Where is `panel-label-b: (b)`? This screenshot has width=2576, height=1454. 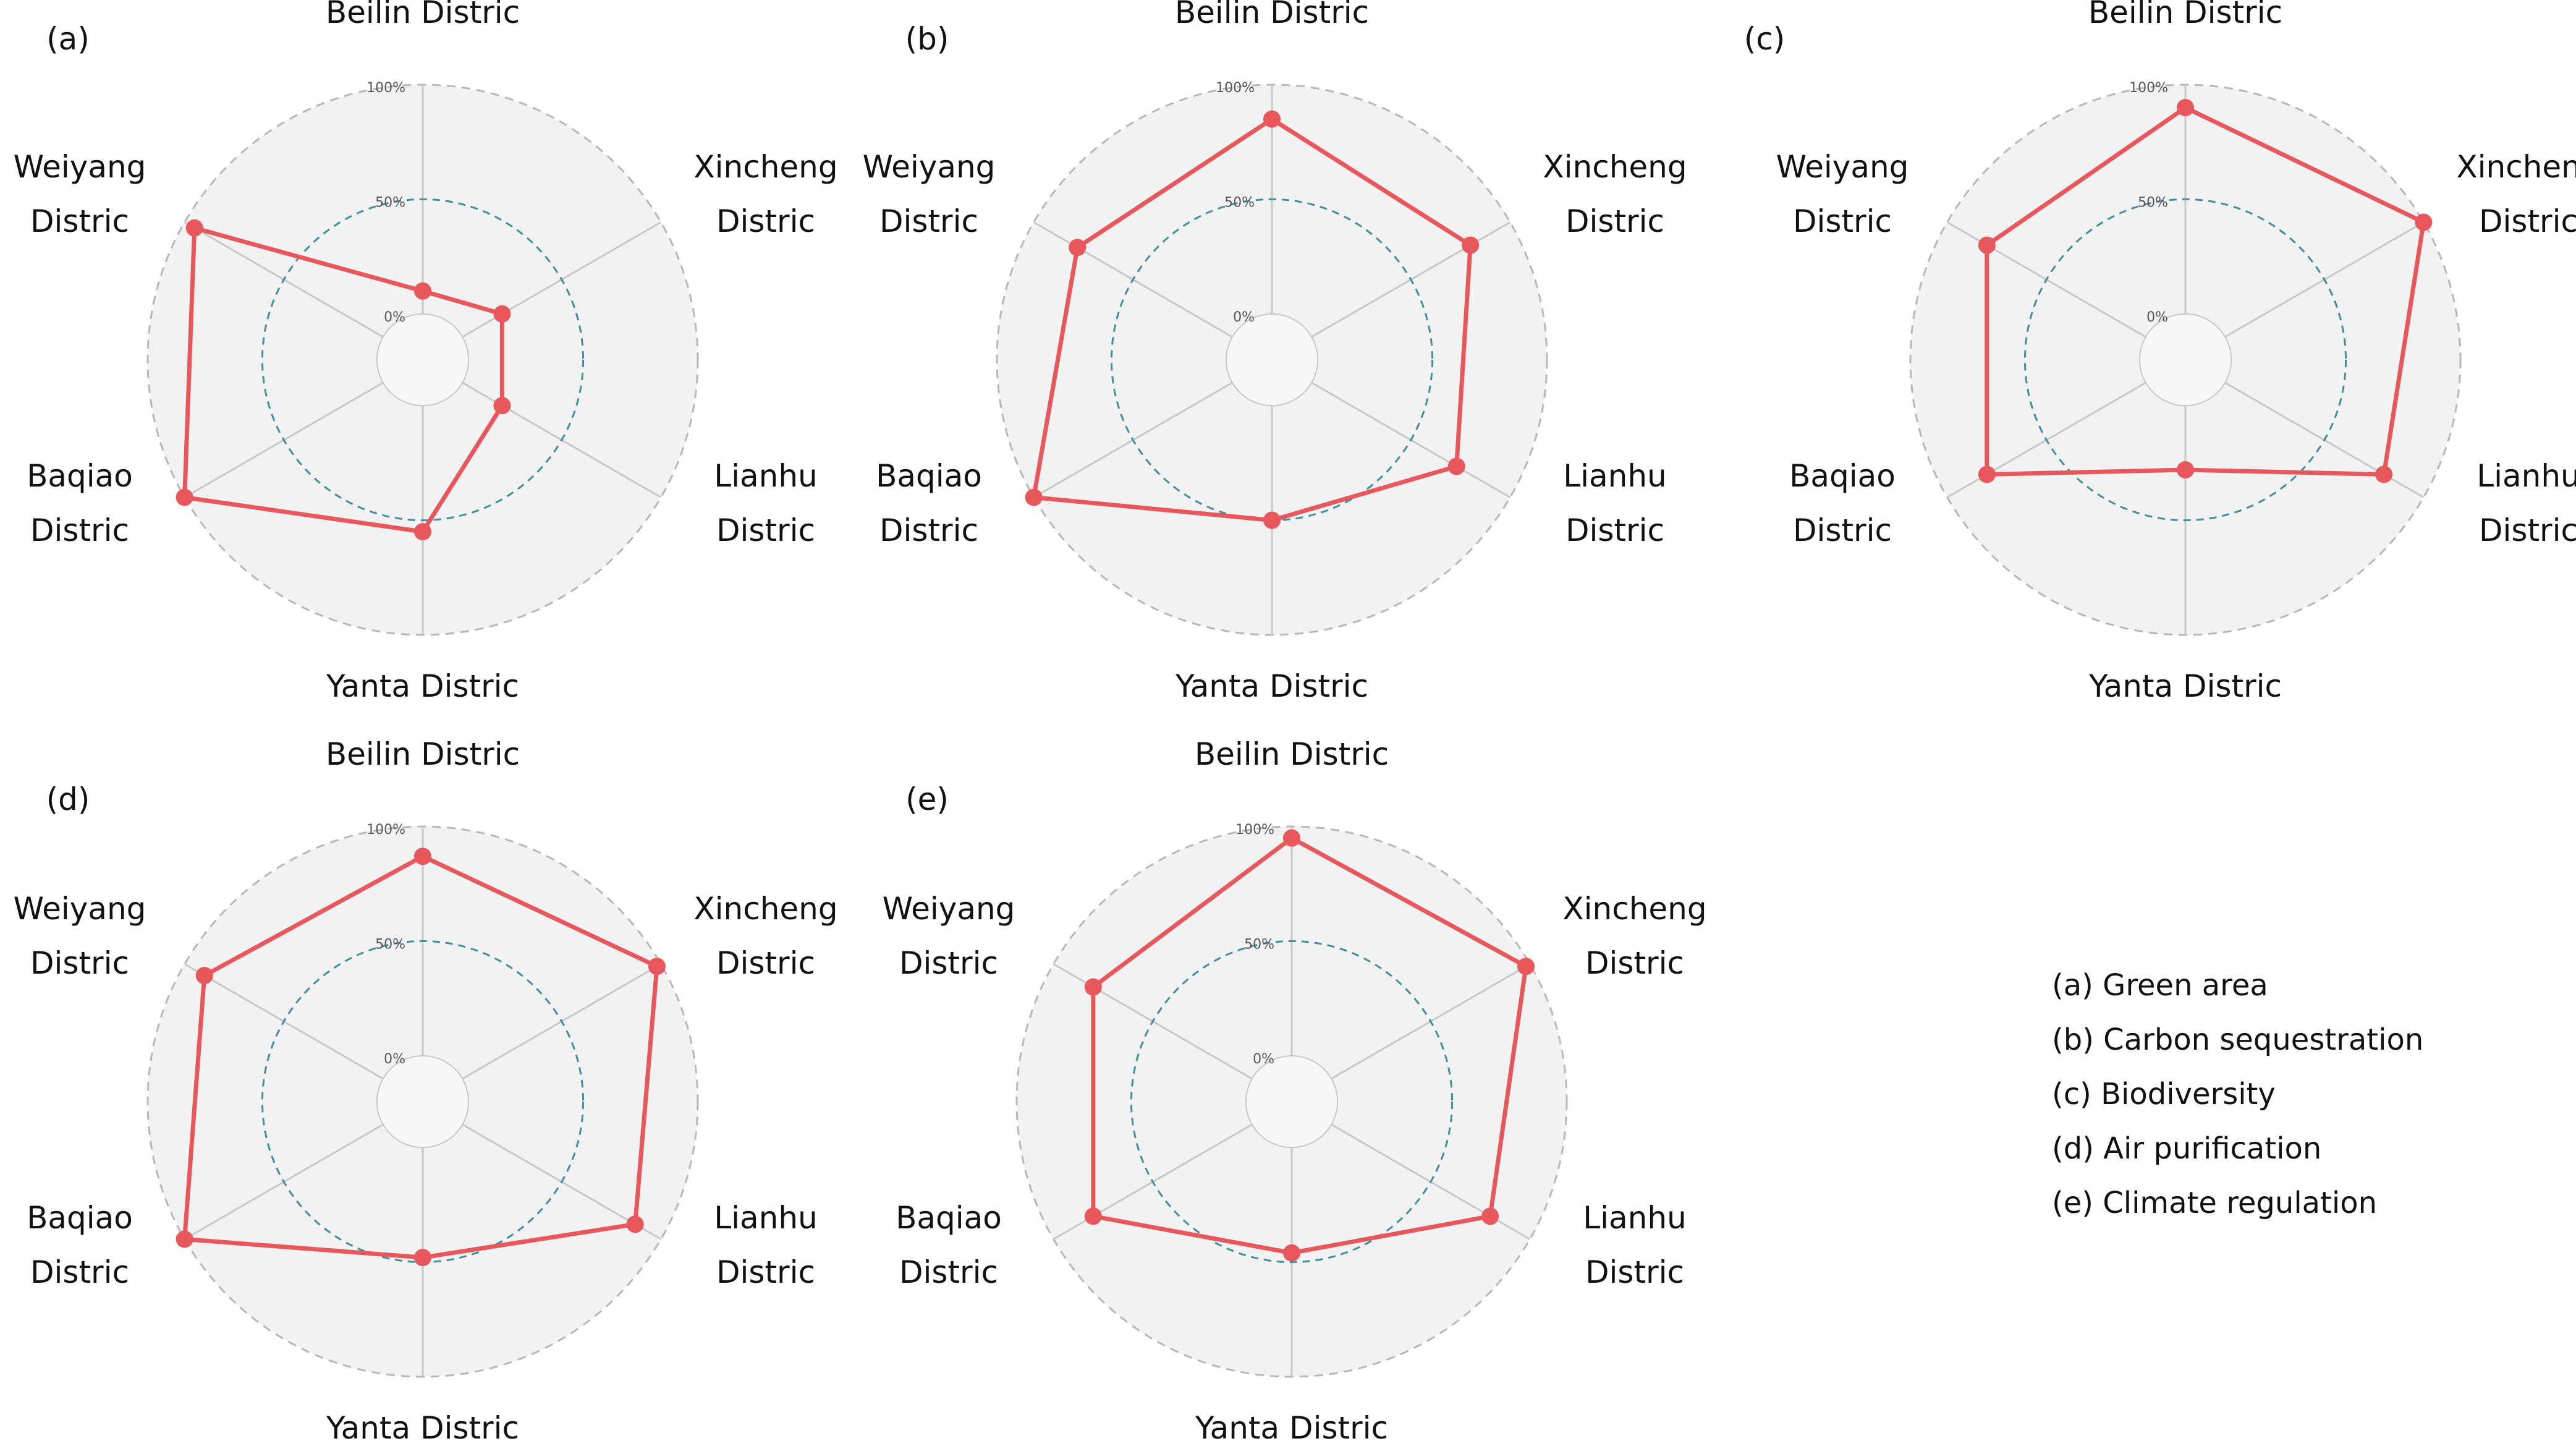
panel-label-b: (b) is located at coordinates (927, 39).